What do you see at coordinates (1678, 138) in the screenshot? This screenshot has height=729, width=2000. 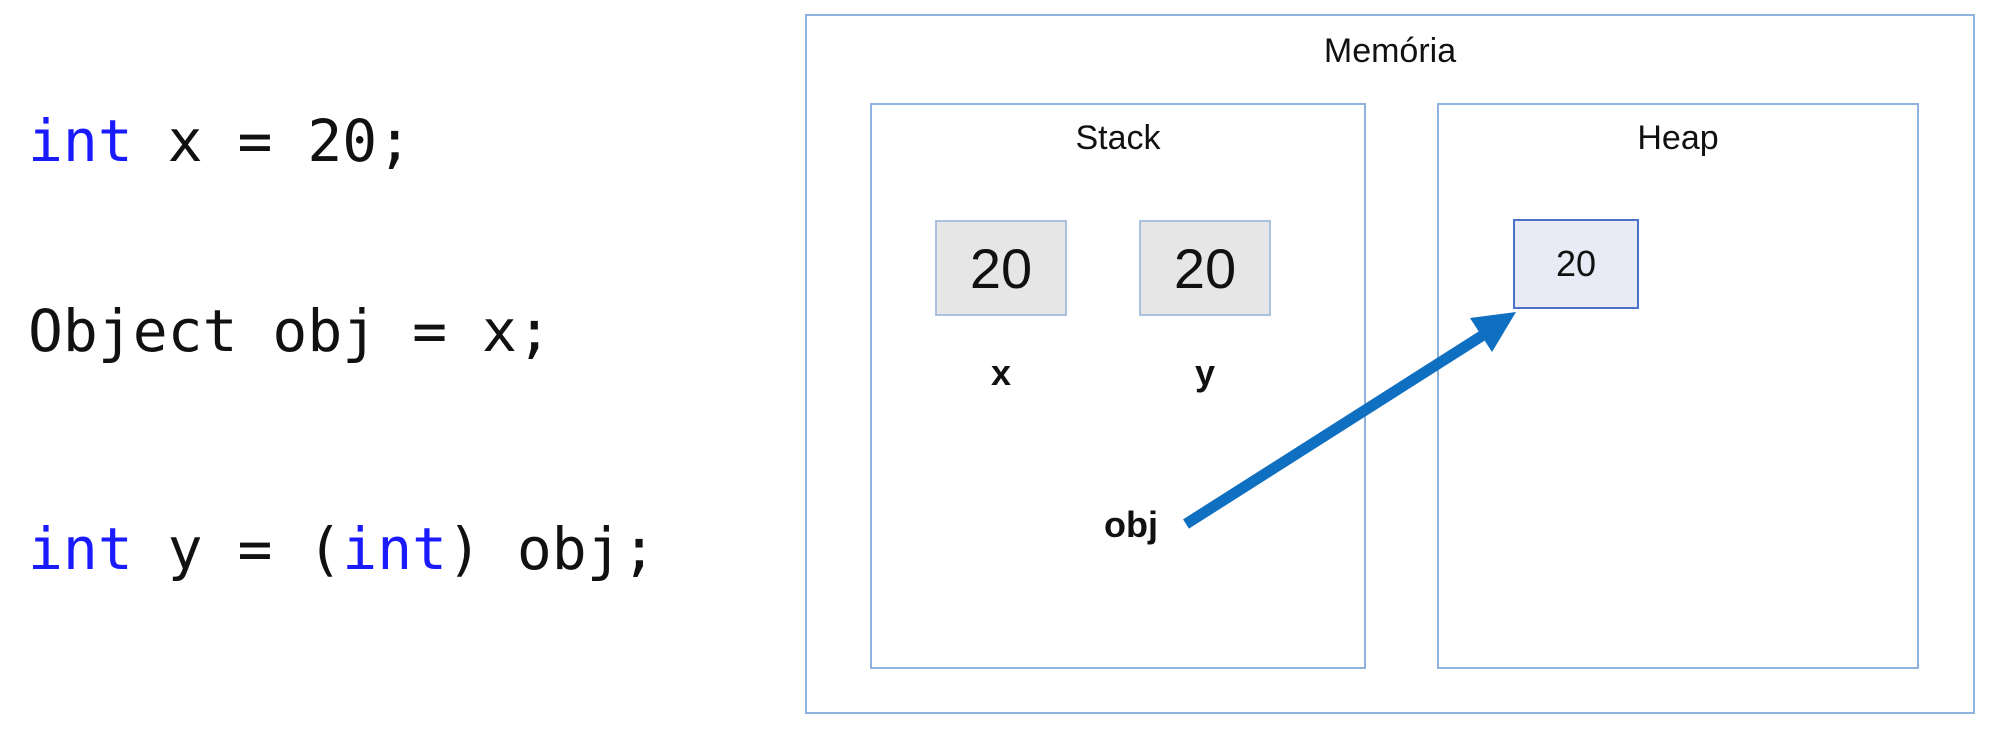 I see `heap-title: Heap` at bounding box center [1678, 138].